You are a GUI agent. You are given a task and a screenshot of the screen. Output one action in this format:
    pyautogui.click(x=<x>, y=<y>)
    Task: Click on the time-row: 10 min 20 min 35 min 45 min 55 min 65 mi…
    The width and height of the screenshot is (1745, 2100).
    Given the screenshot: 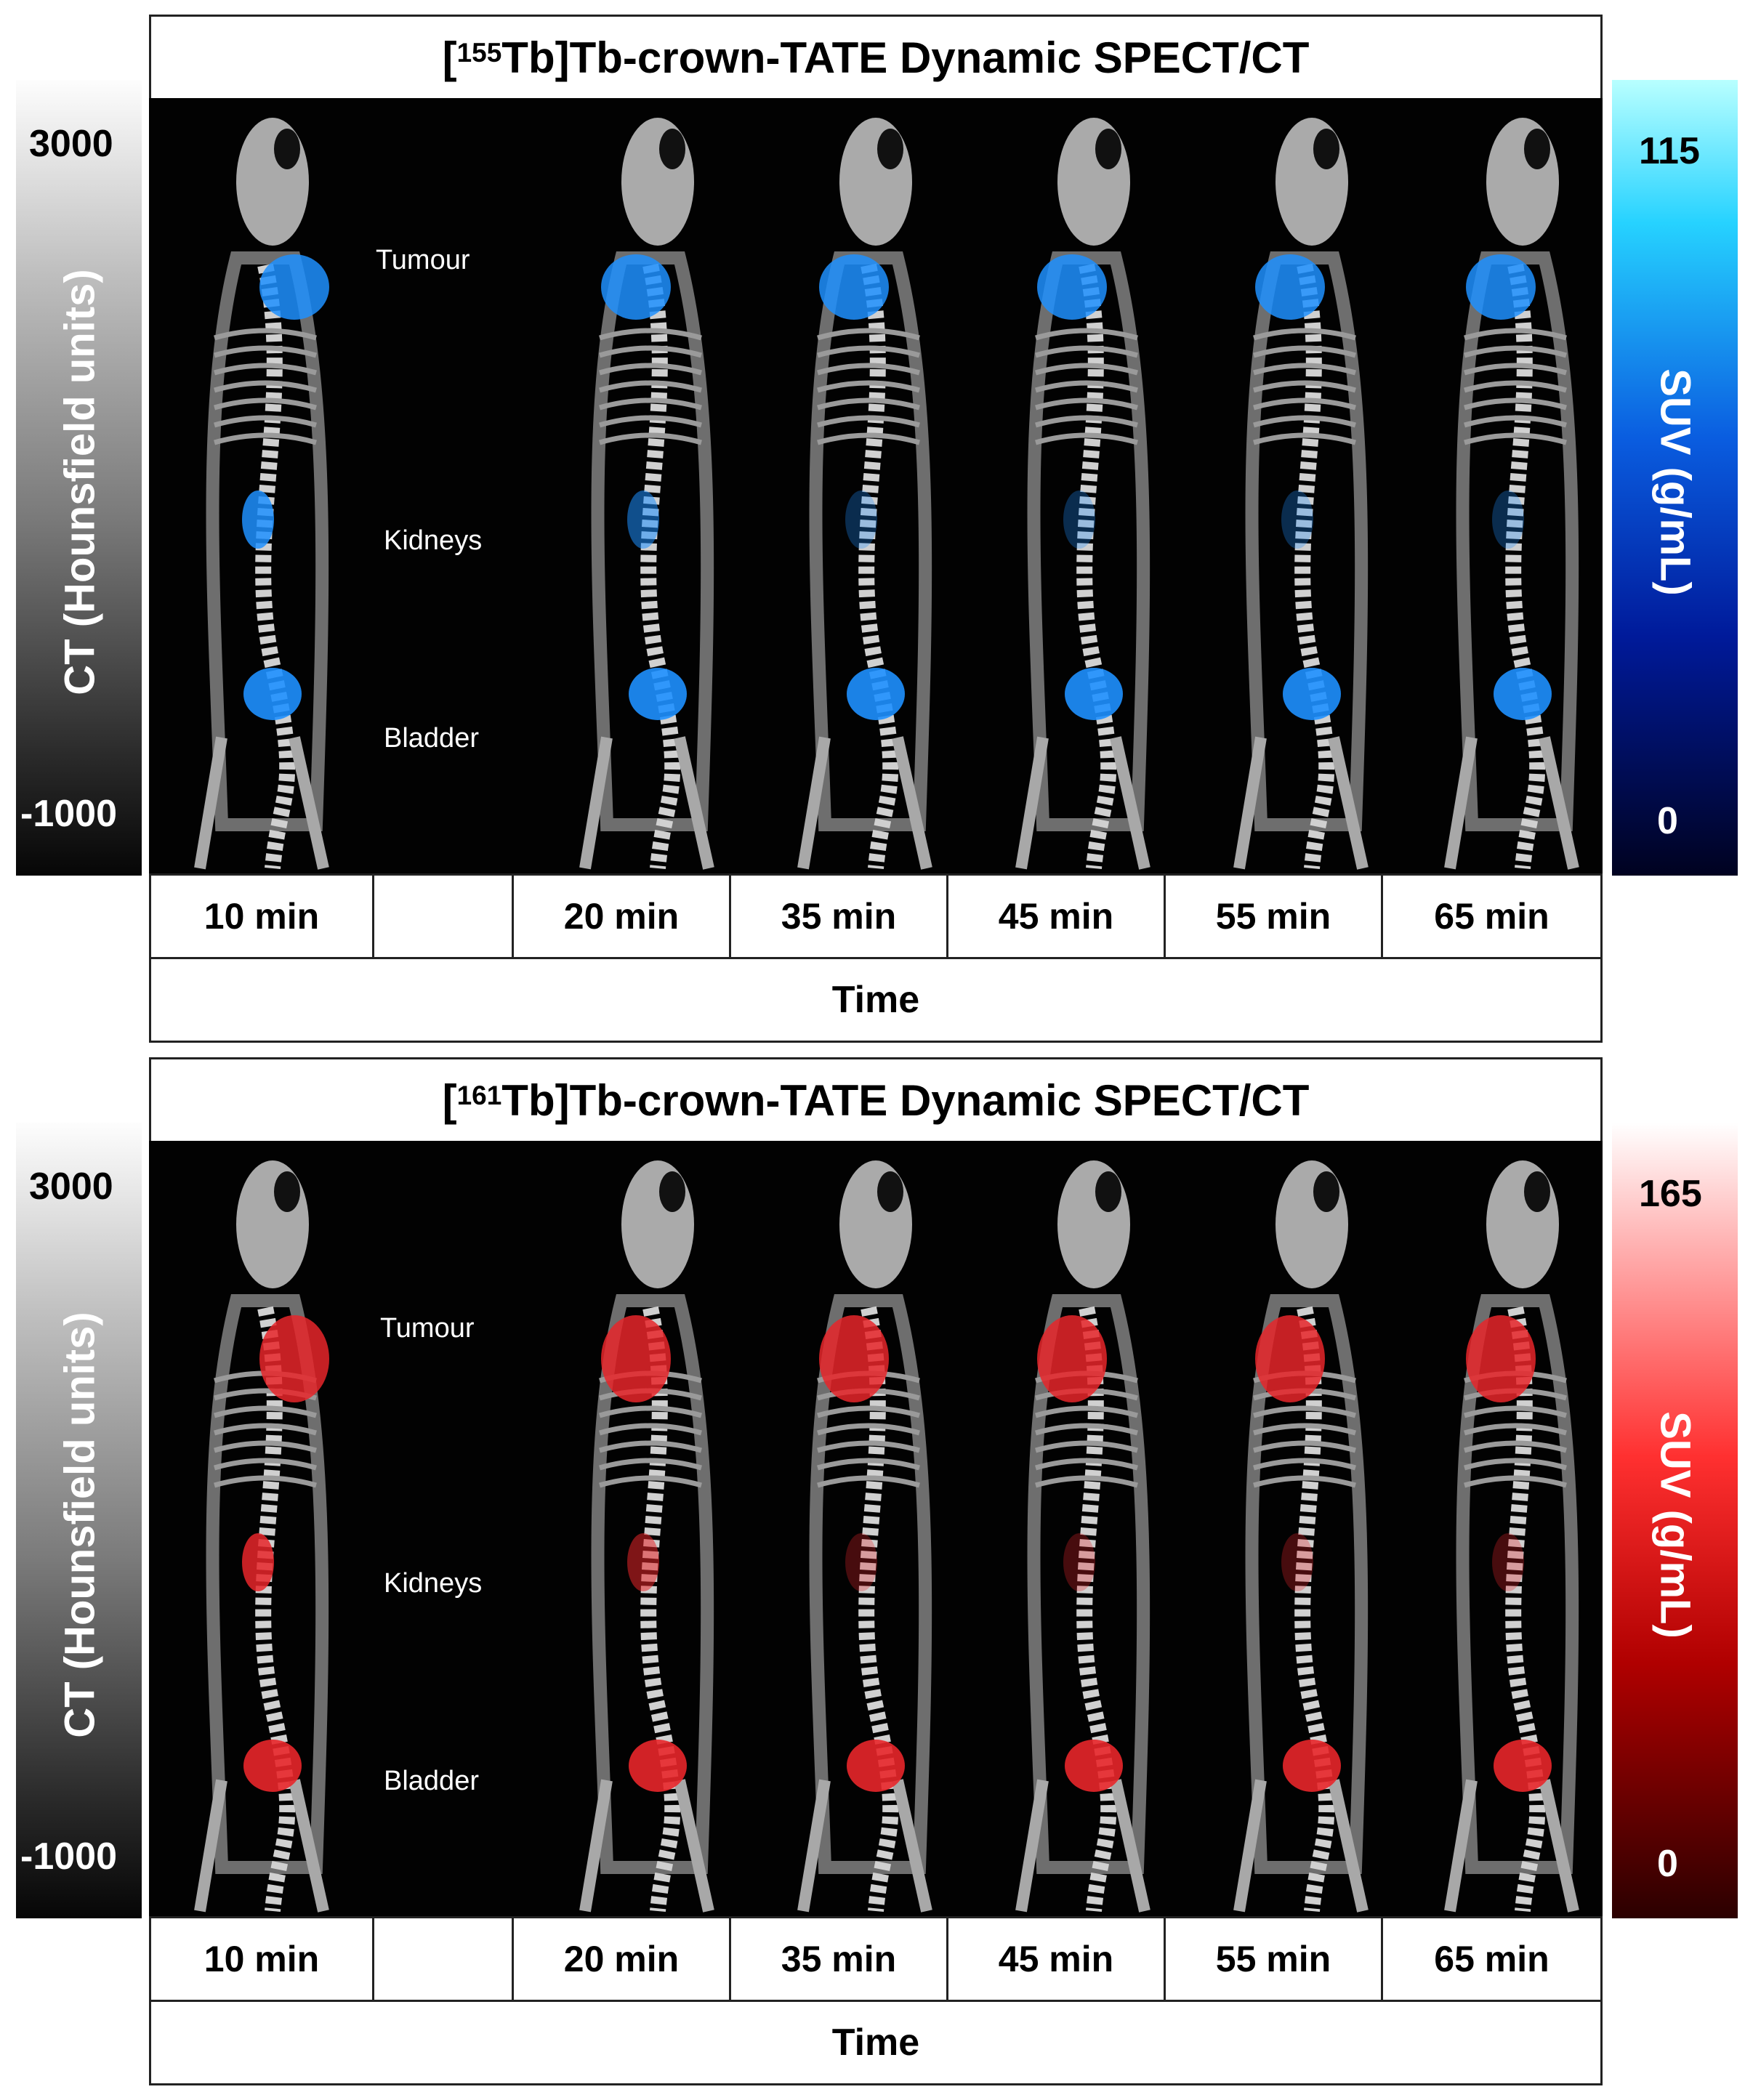 What is the action you would take?
    pyautogui.click(x=876, y=1959)
    